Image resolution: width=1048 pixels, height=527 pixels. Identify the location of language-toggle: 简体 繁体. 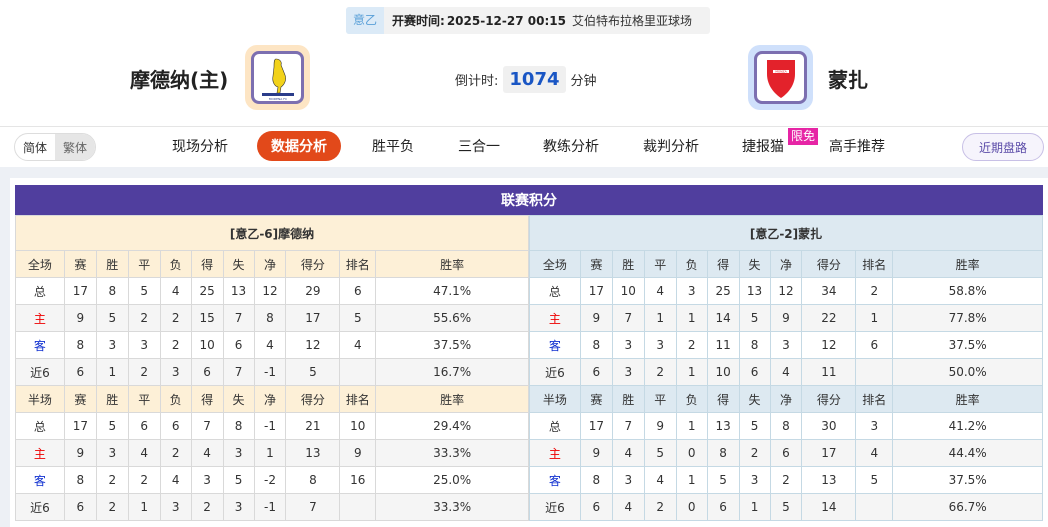
(55, 147).